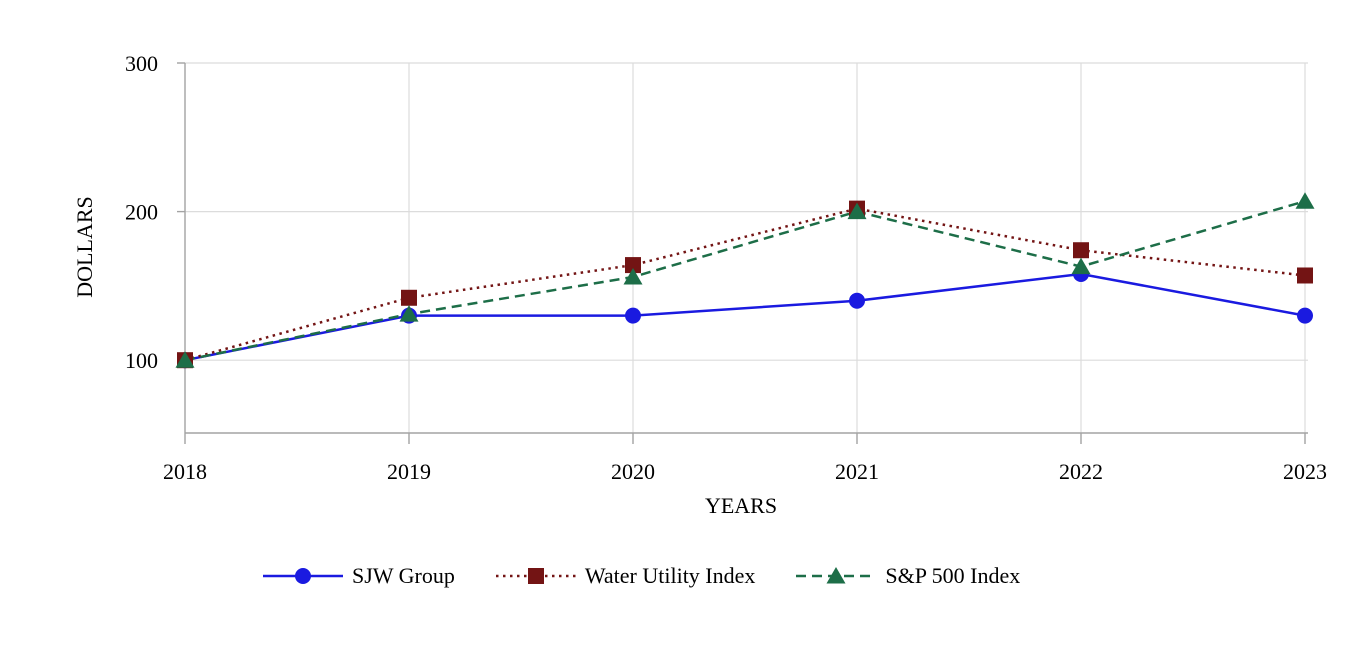 This screenshot has height=666, width=1368. Describe the element at coordinates (1081, 471) in the screenshot. I see `x-tick-label: 2022` at that location.